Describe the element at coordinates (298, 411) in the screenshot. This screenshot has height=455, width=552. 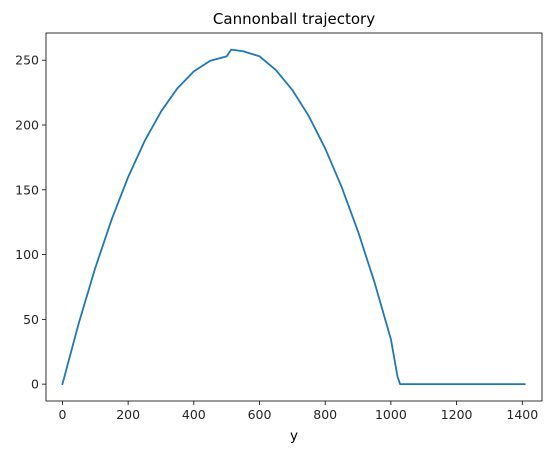
I see `x-axis: 0 200 400 600 800 1000 1200 1400` at that location.